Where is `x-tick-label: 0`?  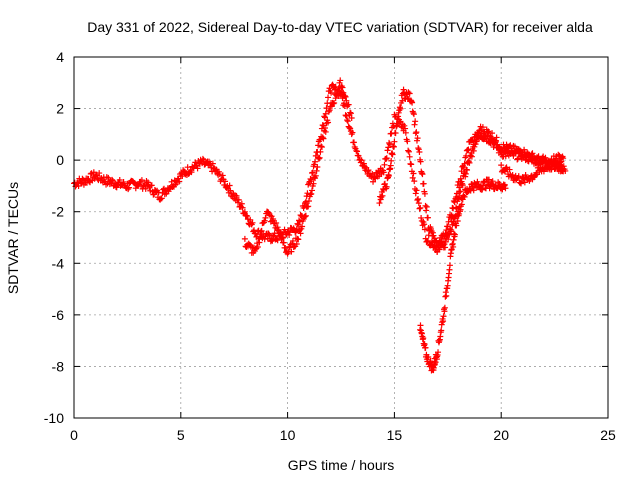 x-tick-label: 0 is located at coordinates (74, 435).